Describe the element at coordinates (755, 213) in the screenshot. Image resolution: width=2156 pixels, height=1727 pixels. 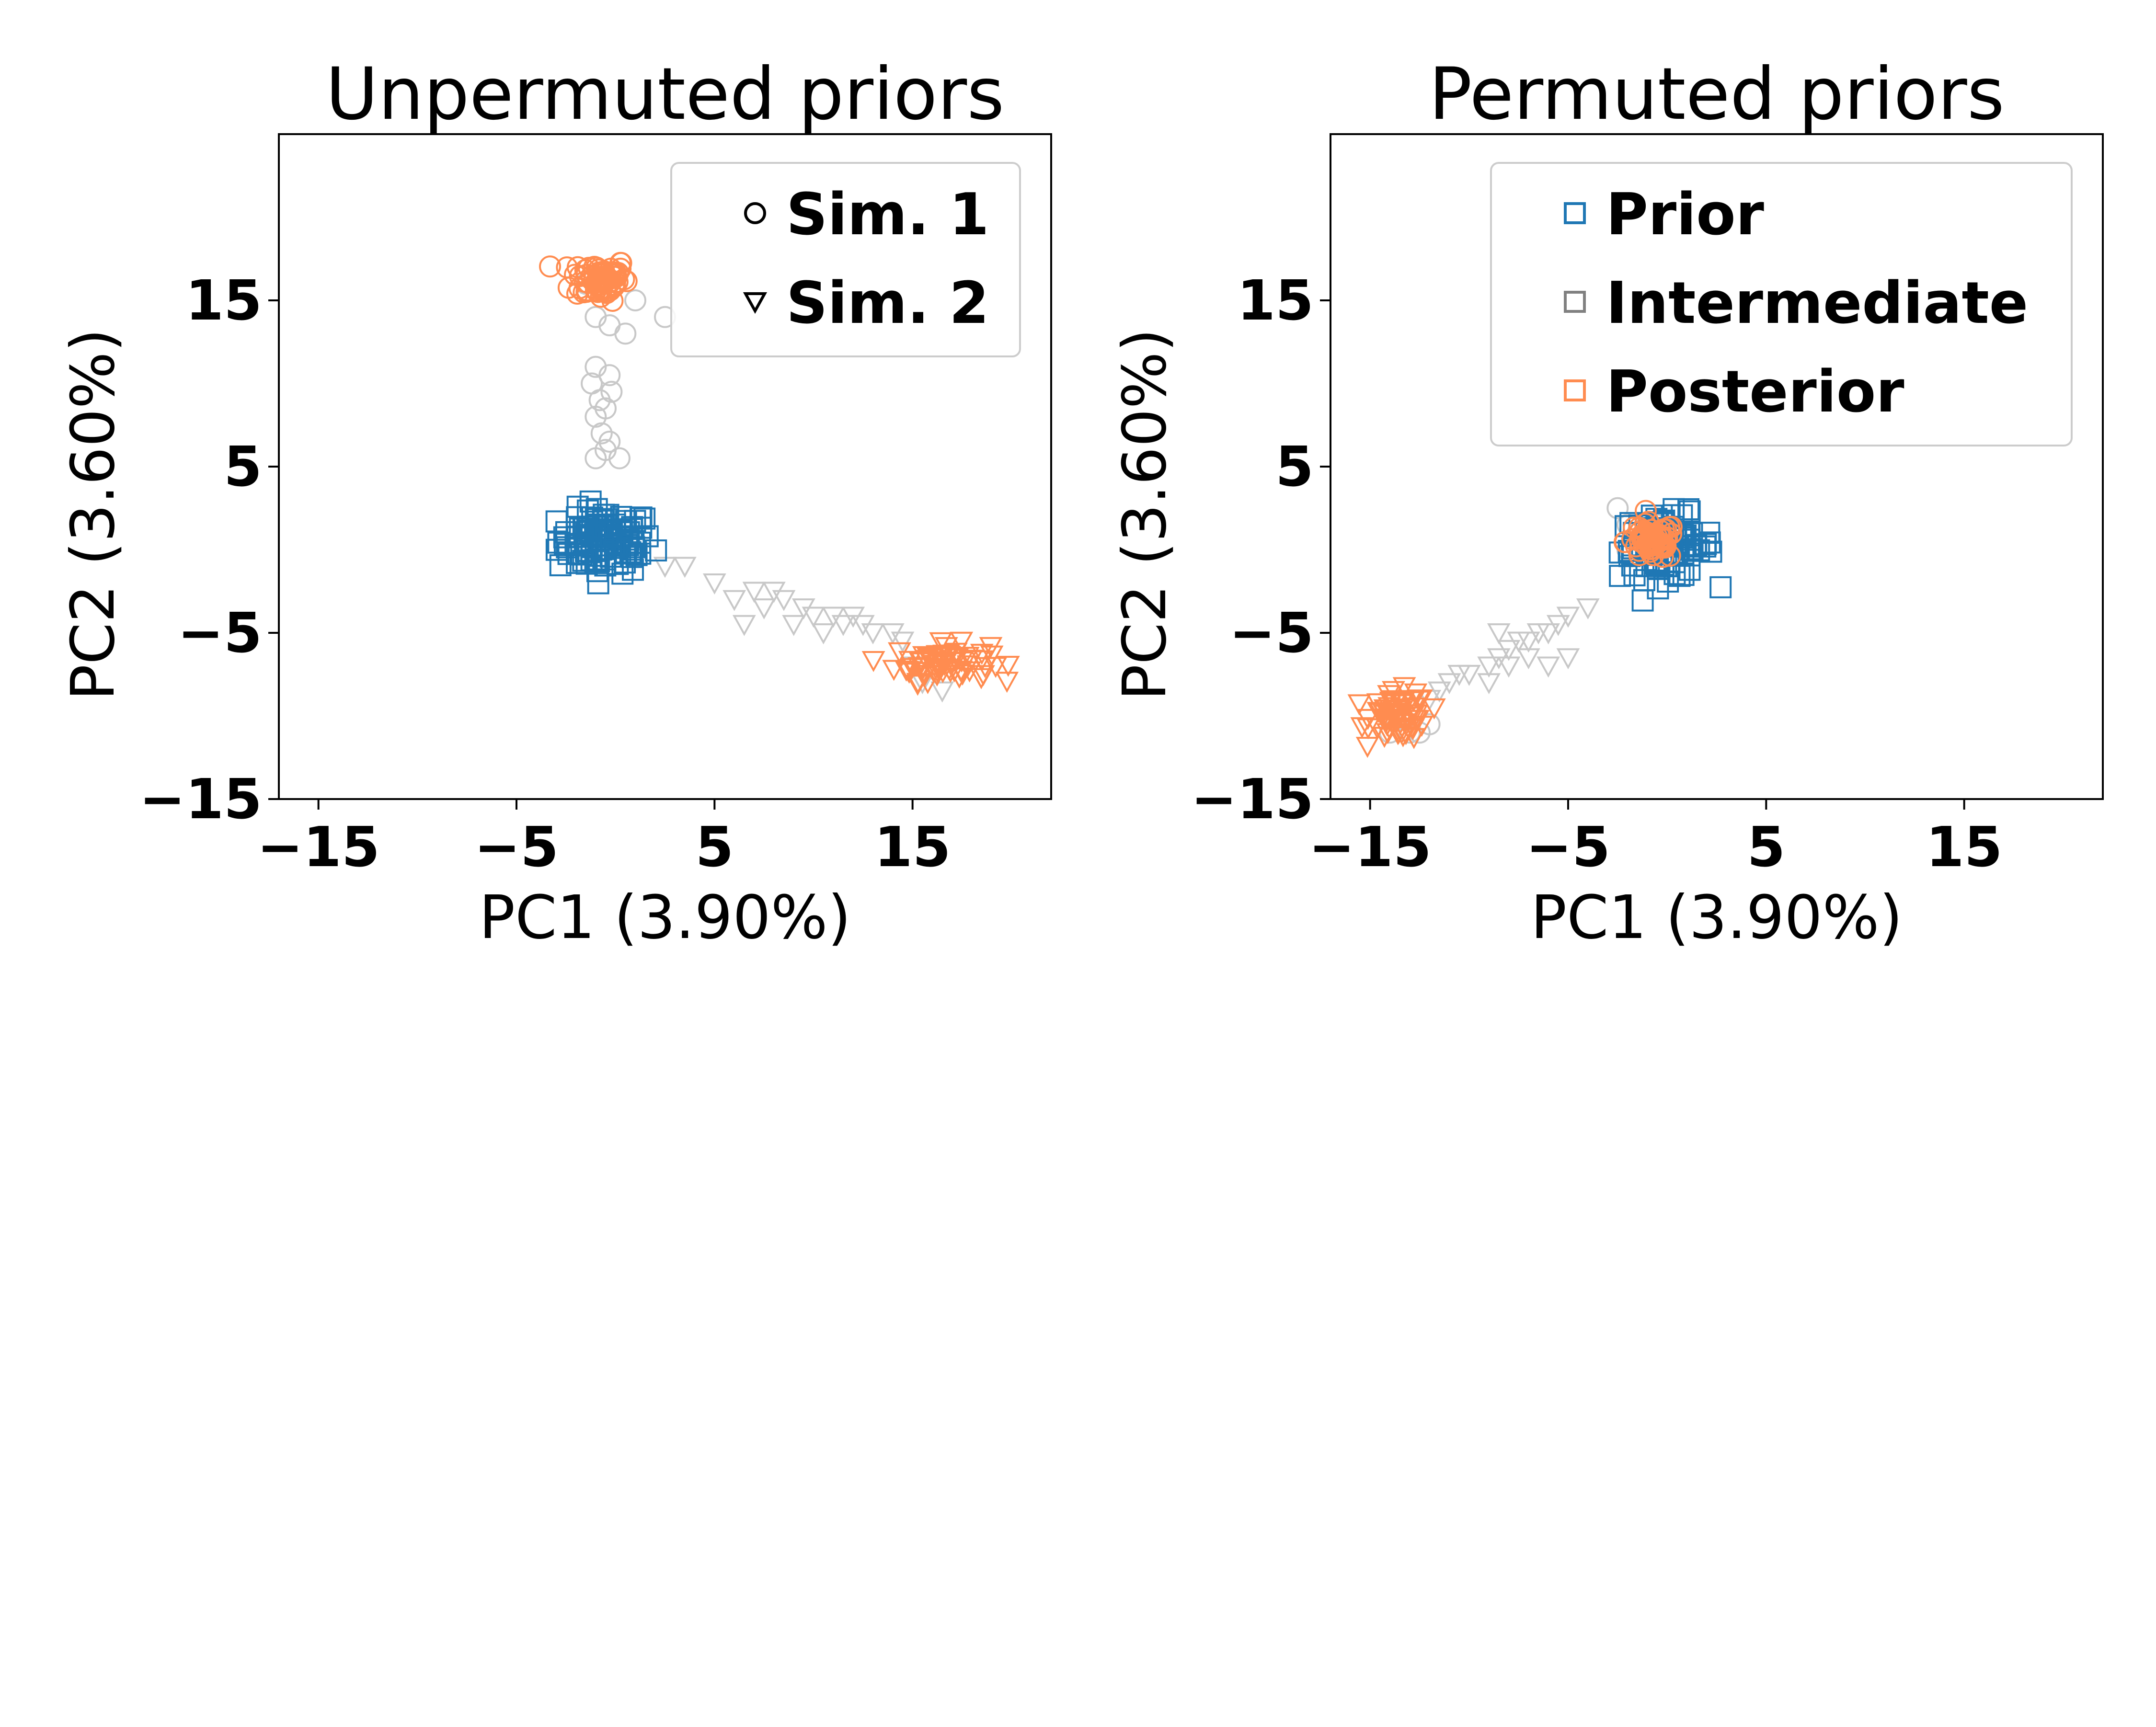
I see `legend-marker-circle` at that location.